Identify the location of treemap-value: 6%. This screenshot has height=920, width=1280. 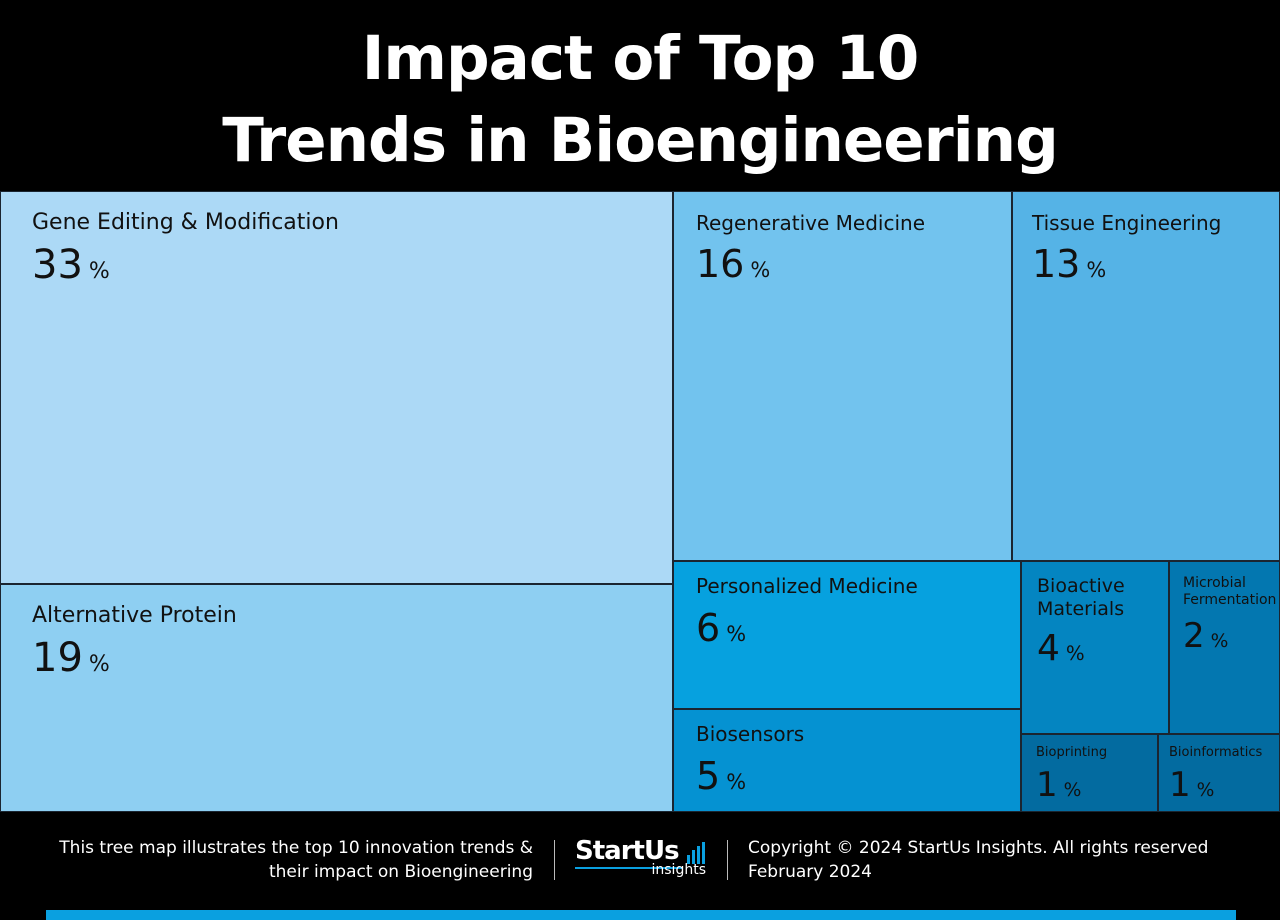
(721, 628).